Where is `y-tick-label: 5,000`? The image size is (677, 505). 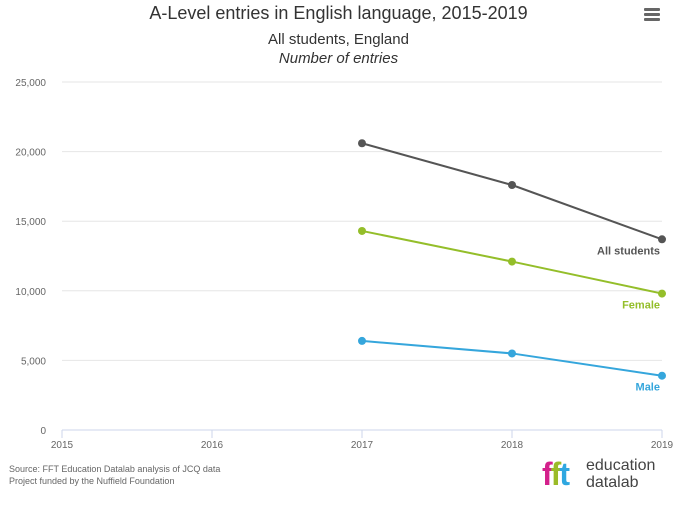
y-tick-label: 5,000 is located at coordinates (33, 361).